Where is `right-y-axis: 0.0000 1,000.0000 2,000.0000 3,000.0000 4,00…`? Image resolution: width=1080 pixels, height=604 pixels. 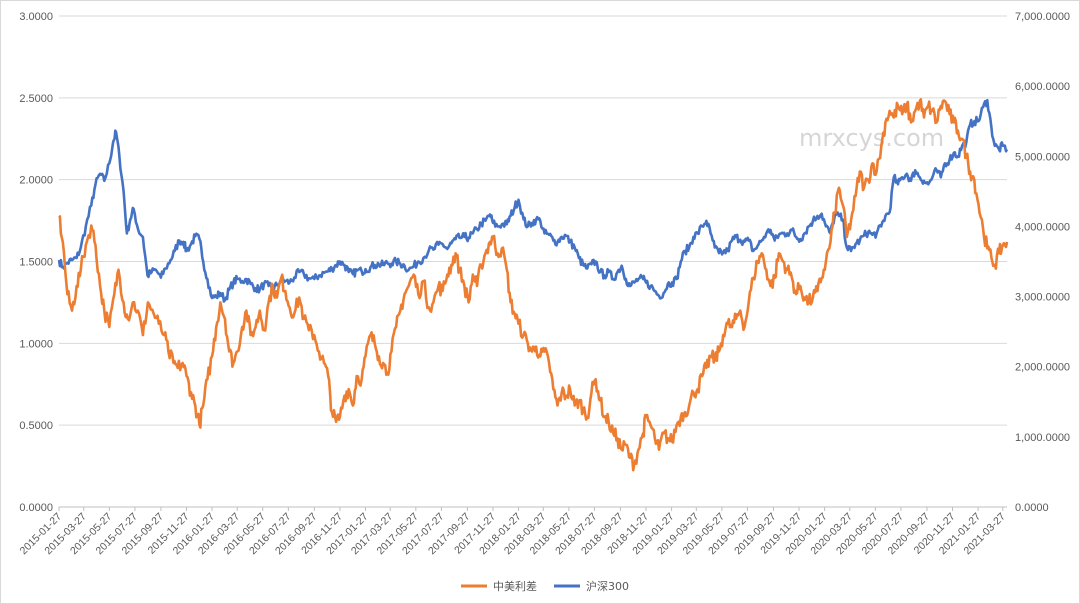 right-y-axis: 0.0000 1,000.0000 2,000.0000 3,000.0000 4,00… is located at coordinates (1042, 262).